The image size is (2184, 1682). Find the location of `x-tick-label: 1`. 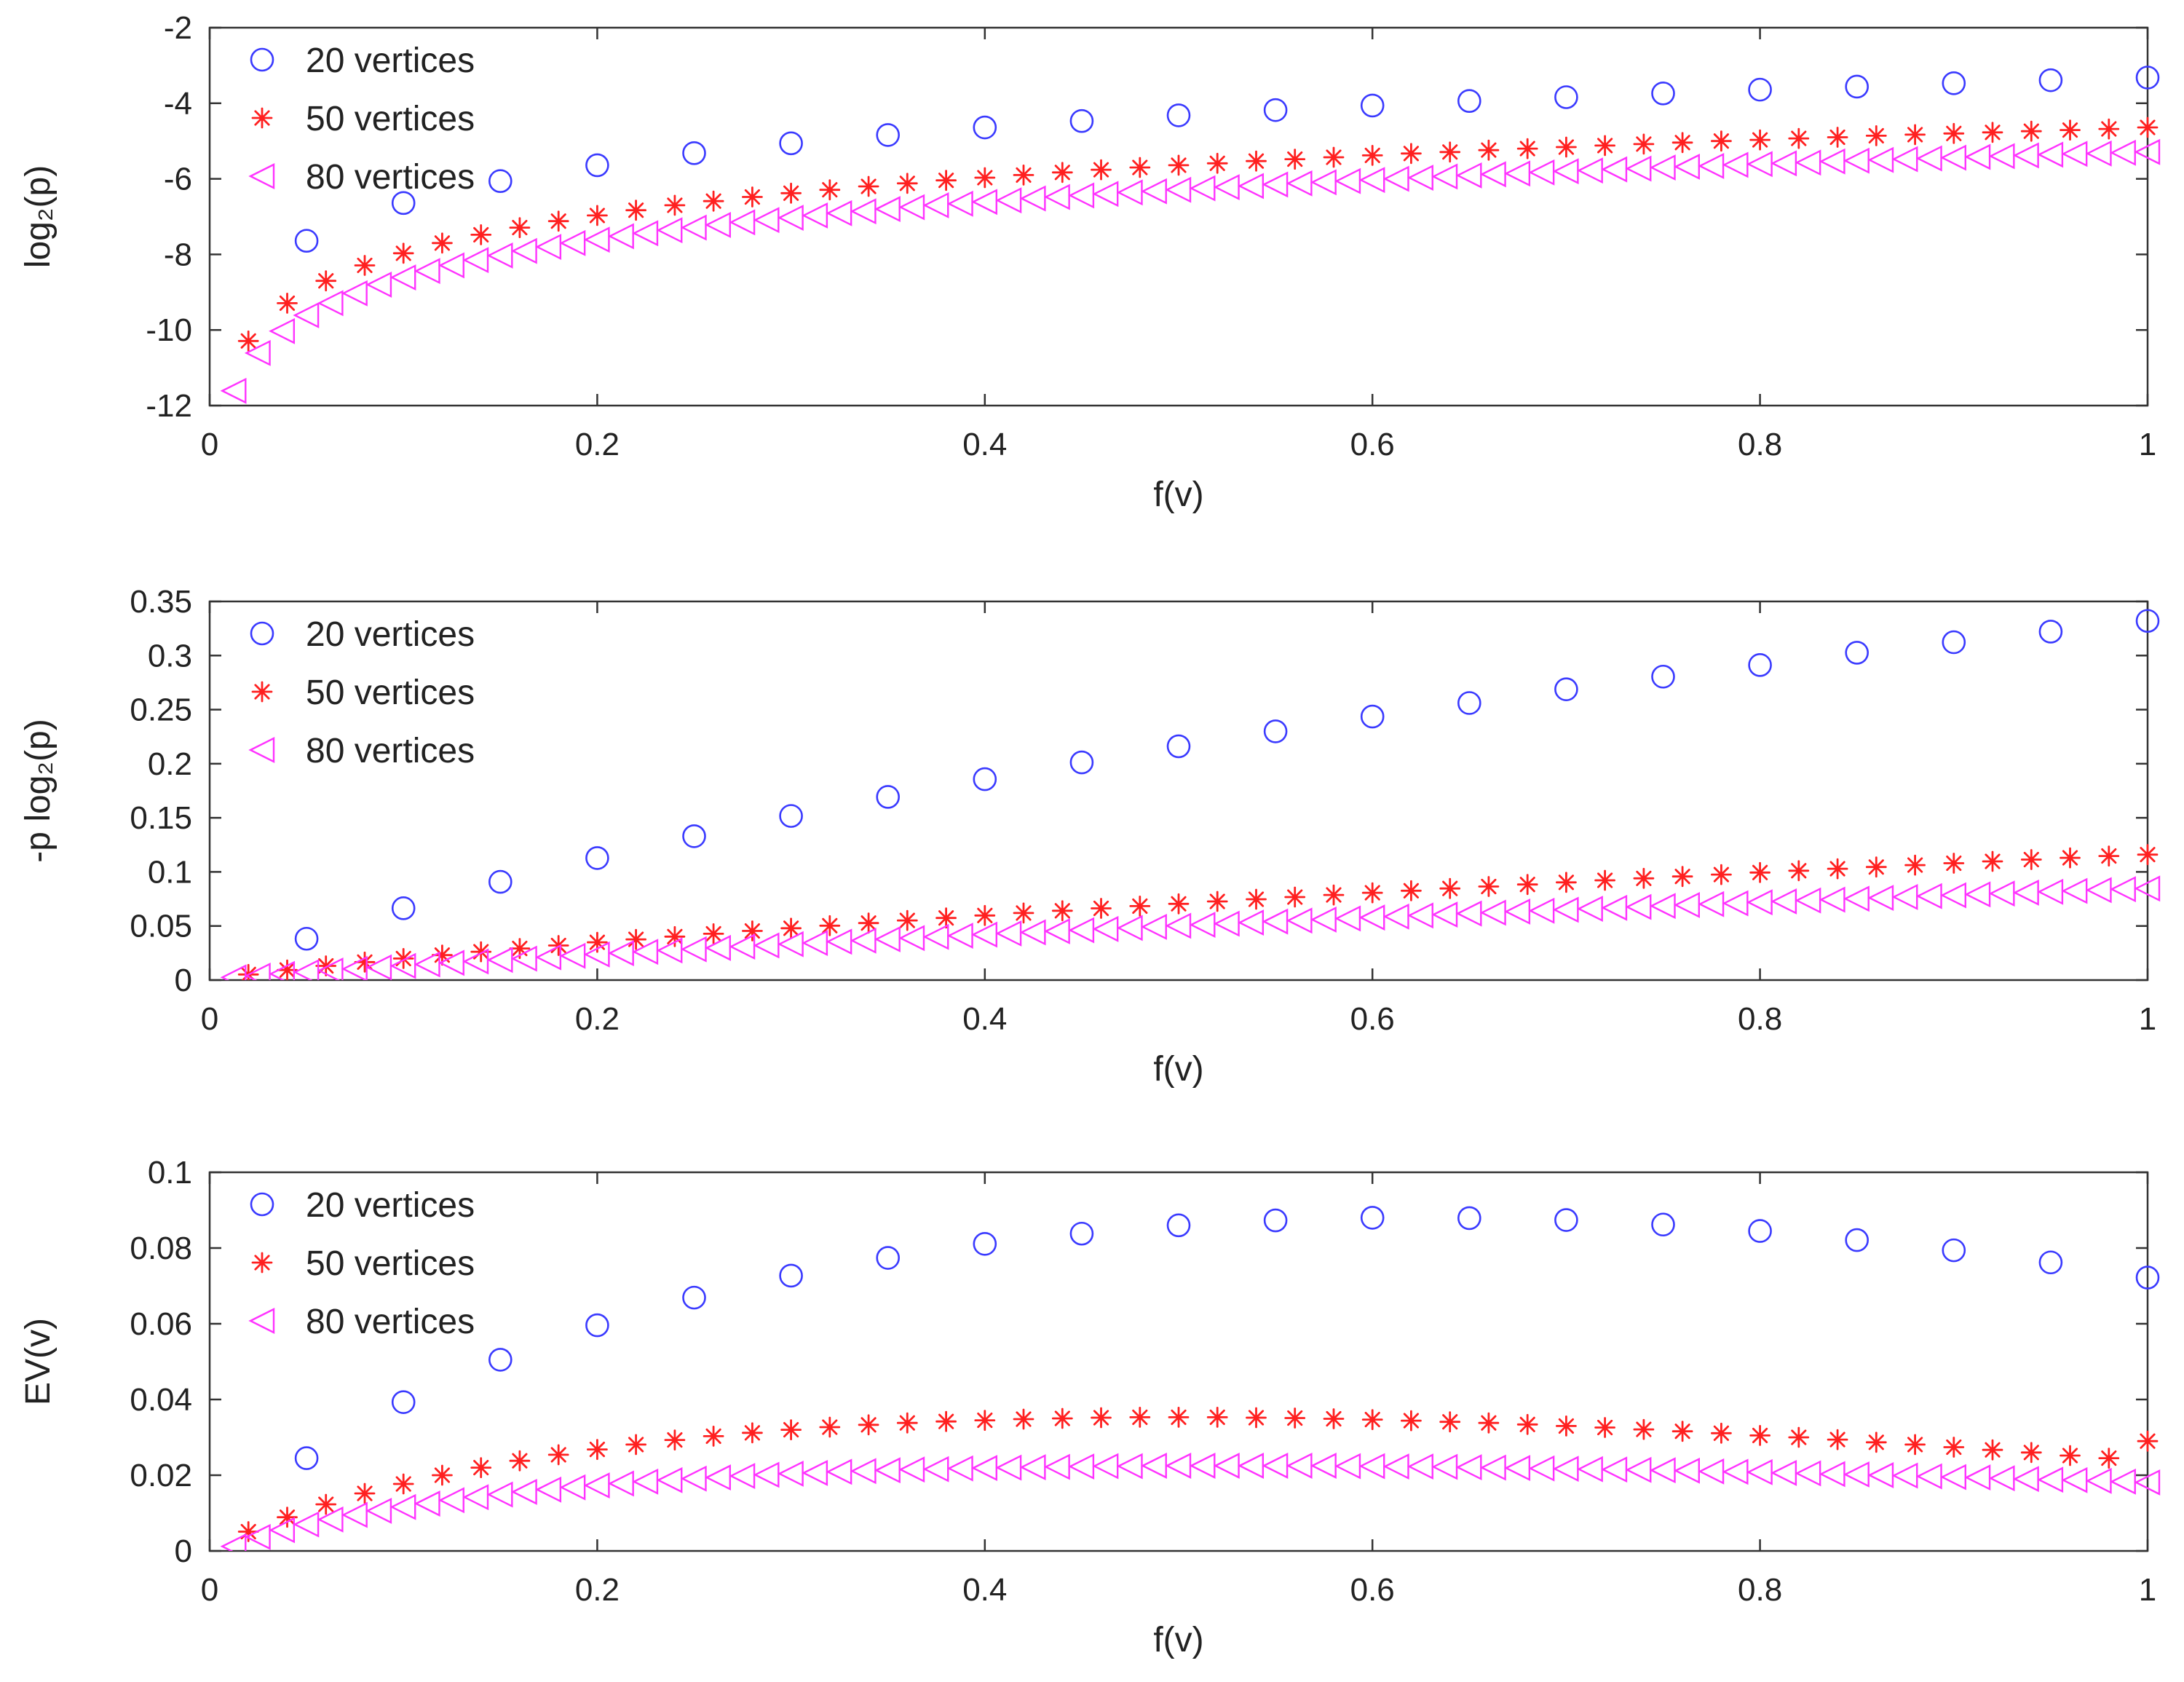

x-tick-label: 1 is located at coordinates (2147, 1019).